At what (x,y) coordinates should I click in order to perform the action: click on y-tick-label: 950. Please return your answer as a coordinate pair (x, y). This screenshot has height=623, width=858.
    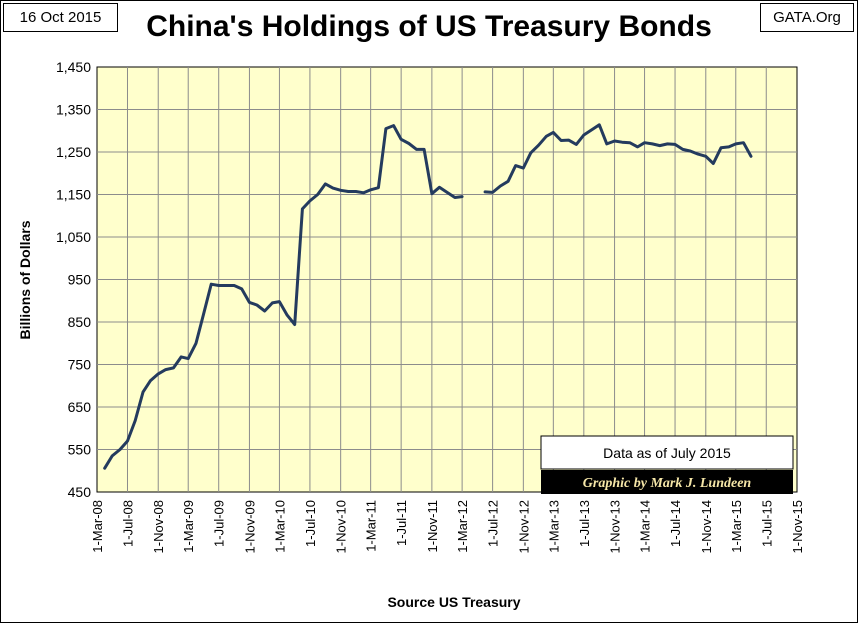
    Looking at the image, I should click on (80, 280).